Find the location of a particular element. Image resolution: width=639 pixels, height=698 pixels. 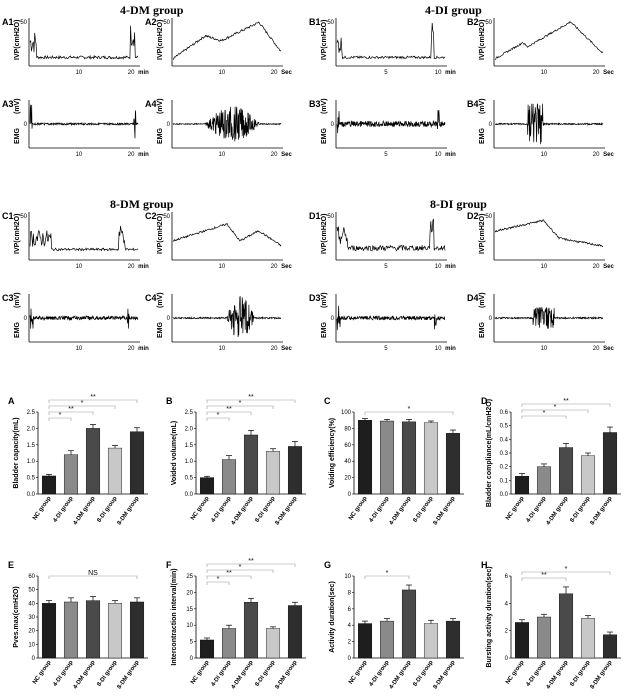

trace-label: C4 is located at coordinates (151, 298).